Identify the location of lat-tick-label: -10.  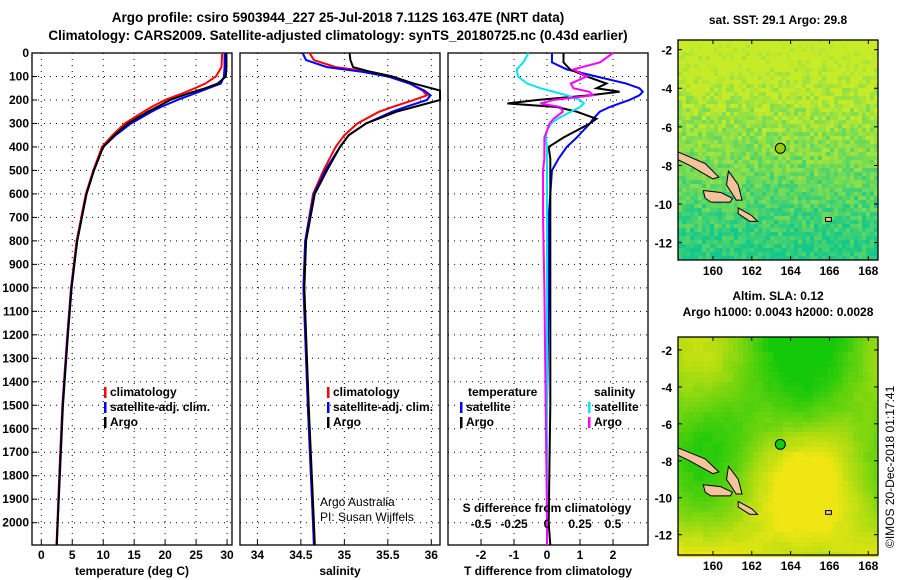
(664, 499).